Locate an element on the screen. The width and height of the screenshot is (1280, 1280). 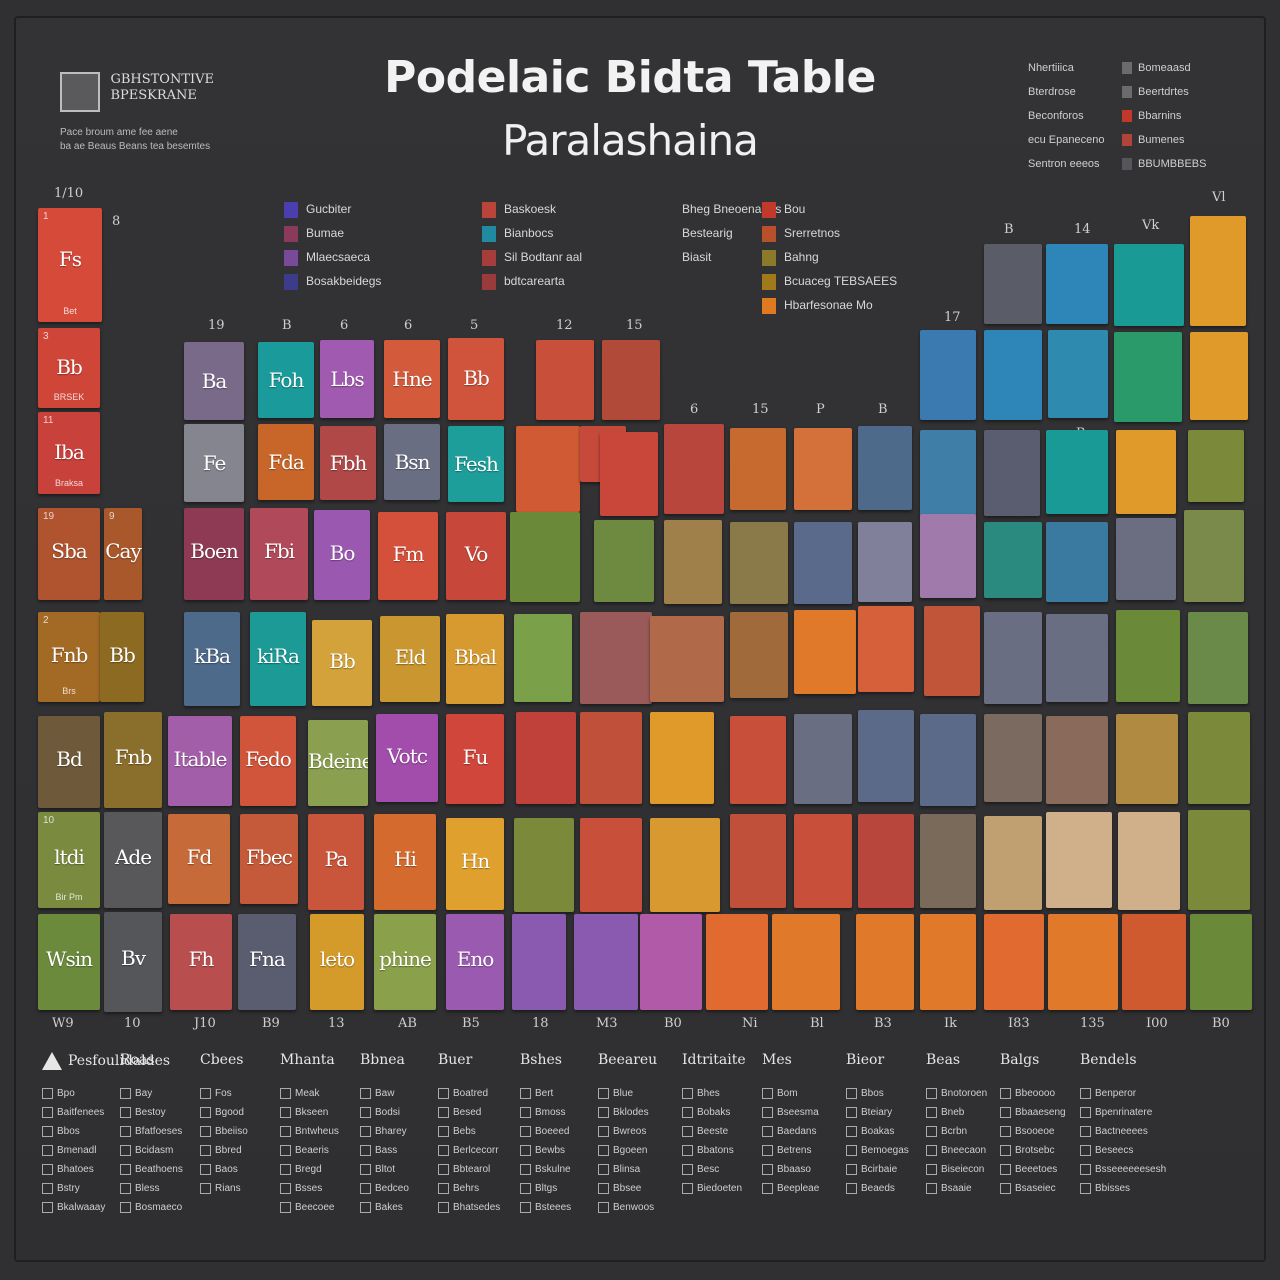
element-number: 2 is located at coordinates (46, 620).